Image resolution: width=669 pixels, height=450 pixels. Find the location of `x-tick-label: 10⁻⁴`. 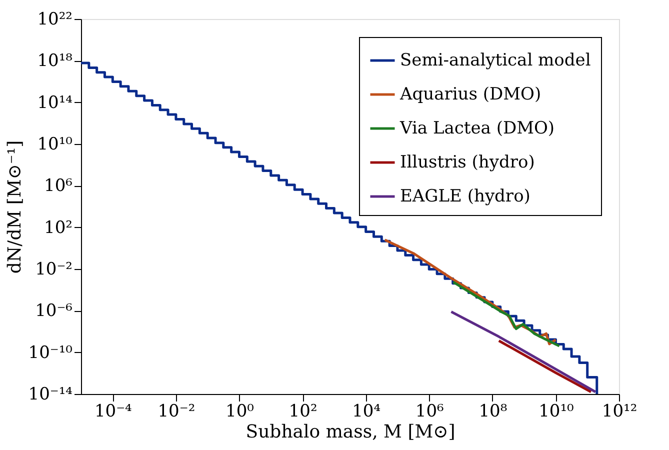

x-tick-label: 10⁻⁴ is located at coordinates (113, 412).